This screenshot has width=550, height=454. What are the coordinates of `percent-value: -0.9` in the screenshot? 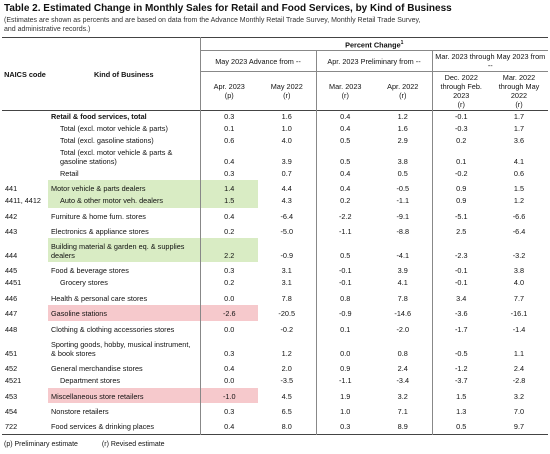 It's located at (344, 313).